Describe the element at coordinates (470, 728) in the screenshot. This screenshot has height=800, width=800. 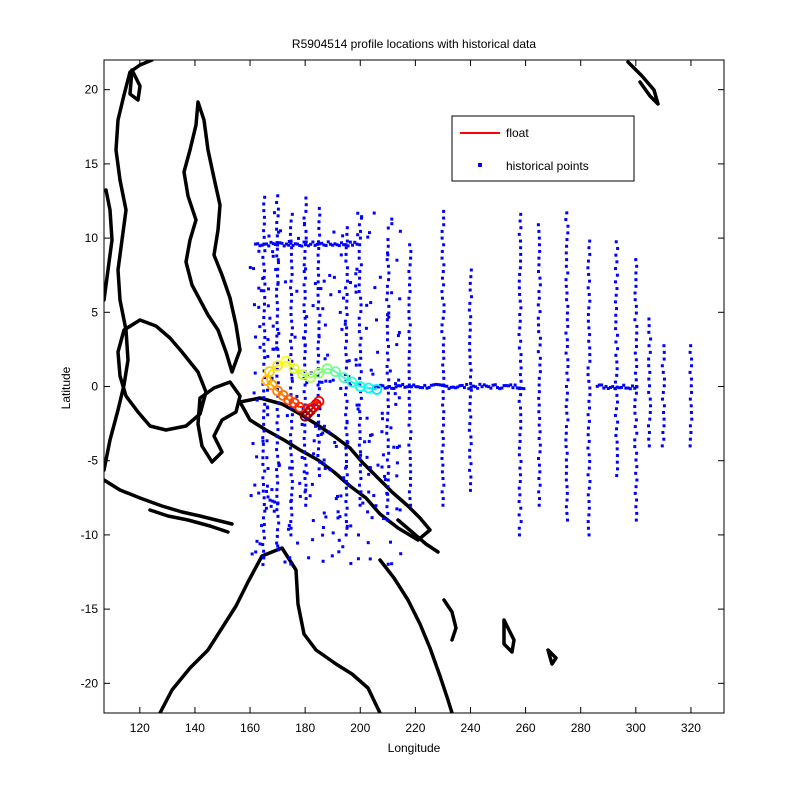
I see `x-tick-label: 240` at that location.